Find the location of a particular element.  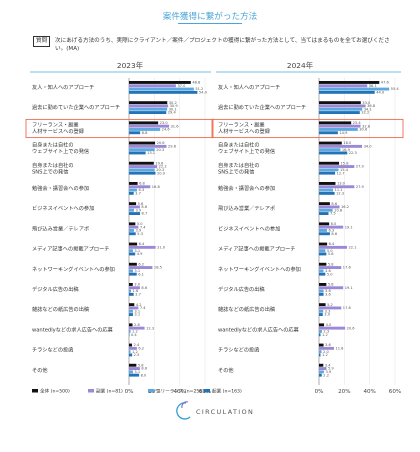

data-label: 19.6 is located at coordinates (159, 163).